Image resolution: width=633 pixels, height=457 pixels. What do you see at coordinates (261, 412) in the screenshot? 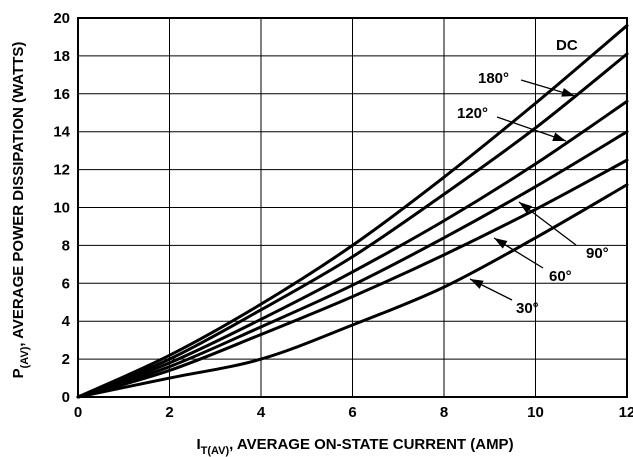
I see `x-tick-label-2: 4` at bounding box center [261, 412].